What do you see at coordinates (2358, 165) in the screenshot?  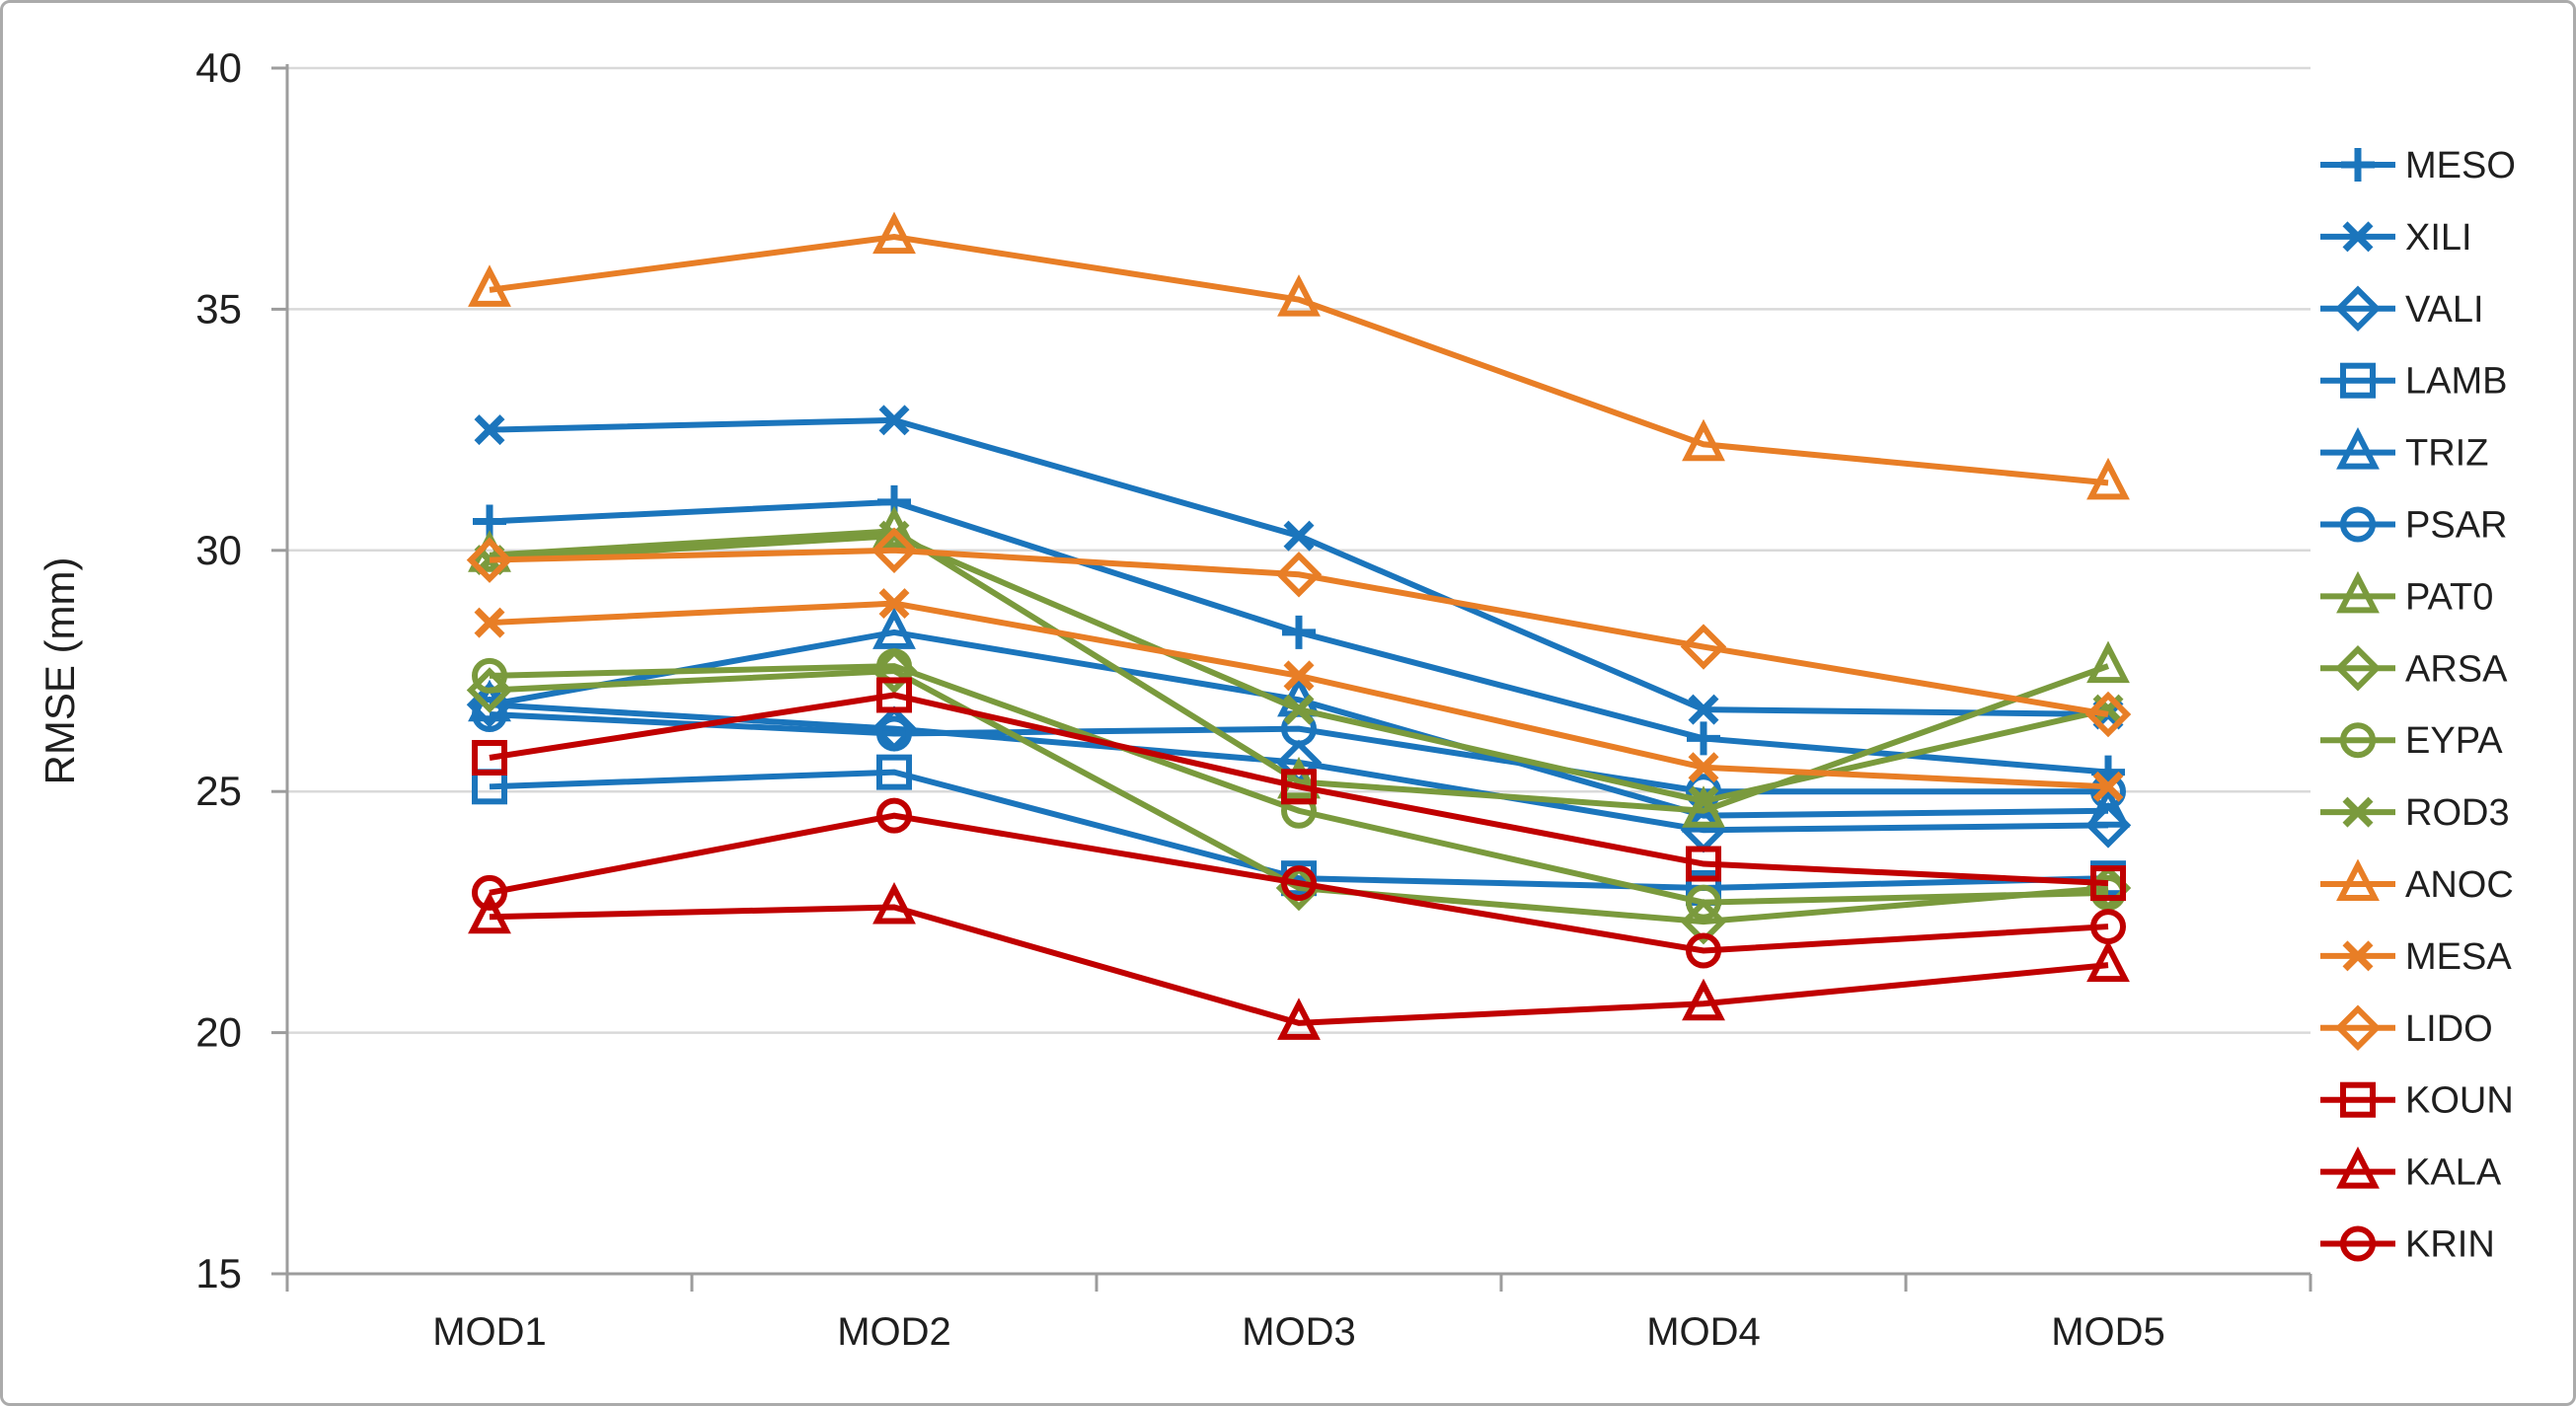 I see `legend-key-marker-MESO` at bounding box center [2358, 165].